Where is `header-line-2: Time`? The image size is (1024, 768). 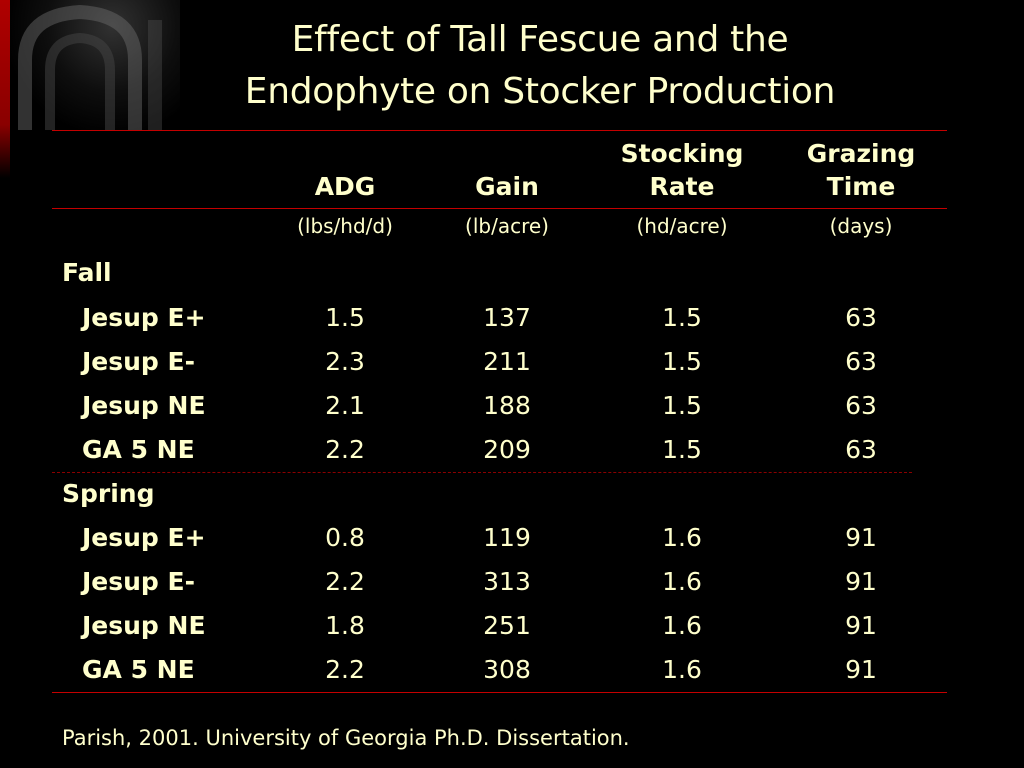 header-line-2: Time is located at coordinates (861, 186).